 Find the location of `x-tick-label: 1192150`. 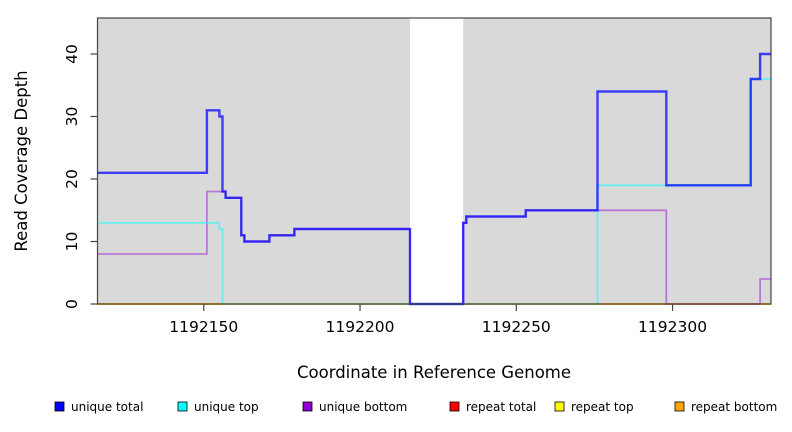

x-tick-label: 1192150 is located at coordinates (203, 327).